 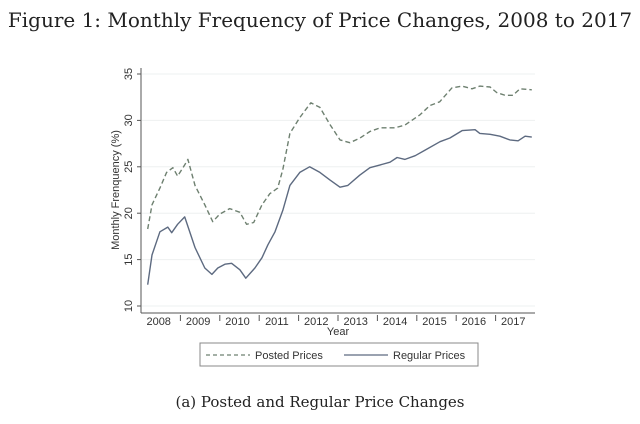 What do you see at coordinates (429, 356) in the screenshot?
I see `legend-label-regular: Regular Prices` at bounding box center [429, 356].